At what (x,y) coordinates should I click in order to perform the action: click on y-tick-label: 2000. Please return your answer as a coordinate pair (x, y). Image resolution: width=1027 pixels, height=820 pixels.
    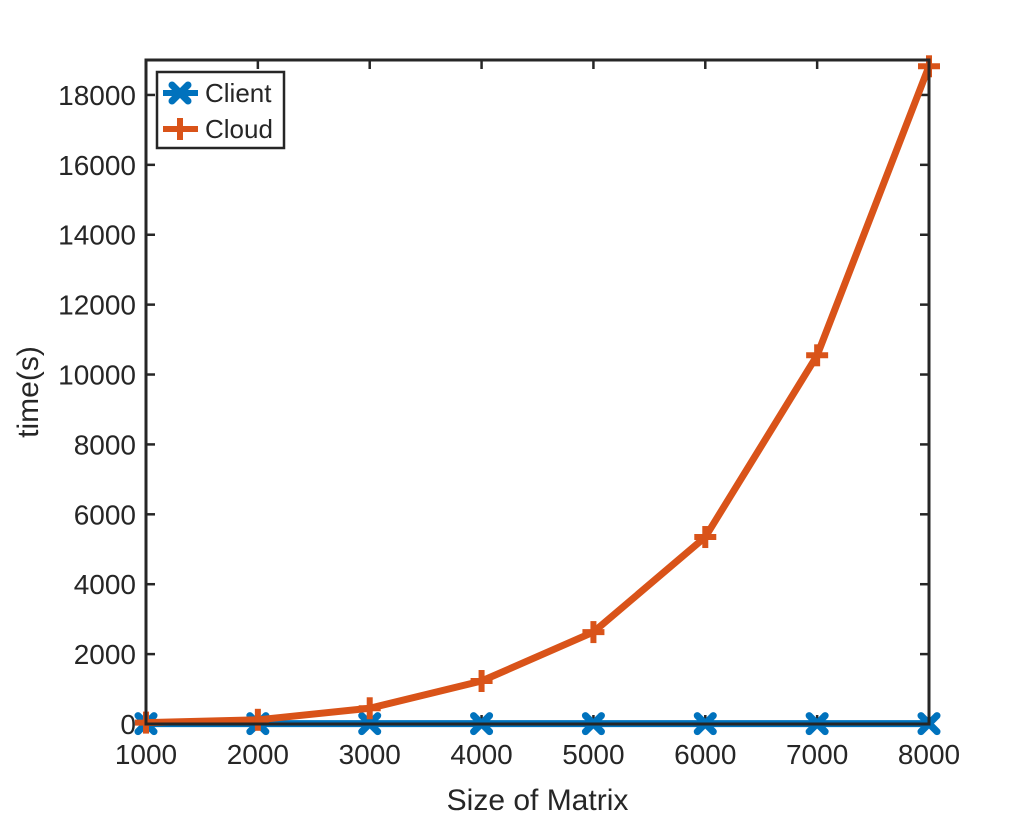
    Looking at the image, I should click on (105, 654).